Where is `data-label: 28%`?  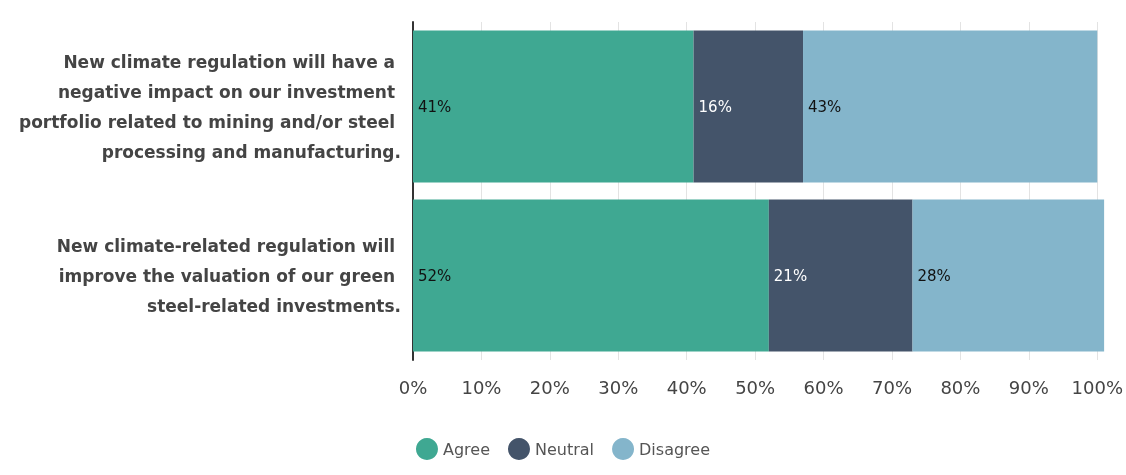 data-label: 28% is located at coordinates (934, 275).